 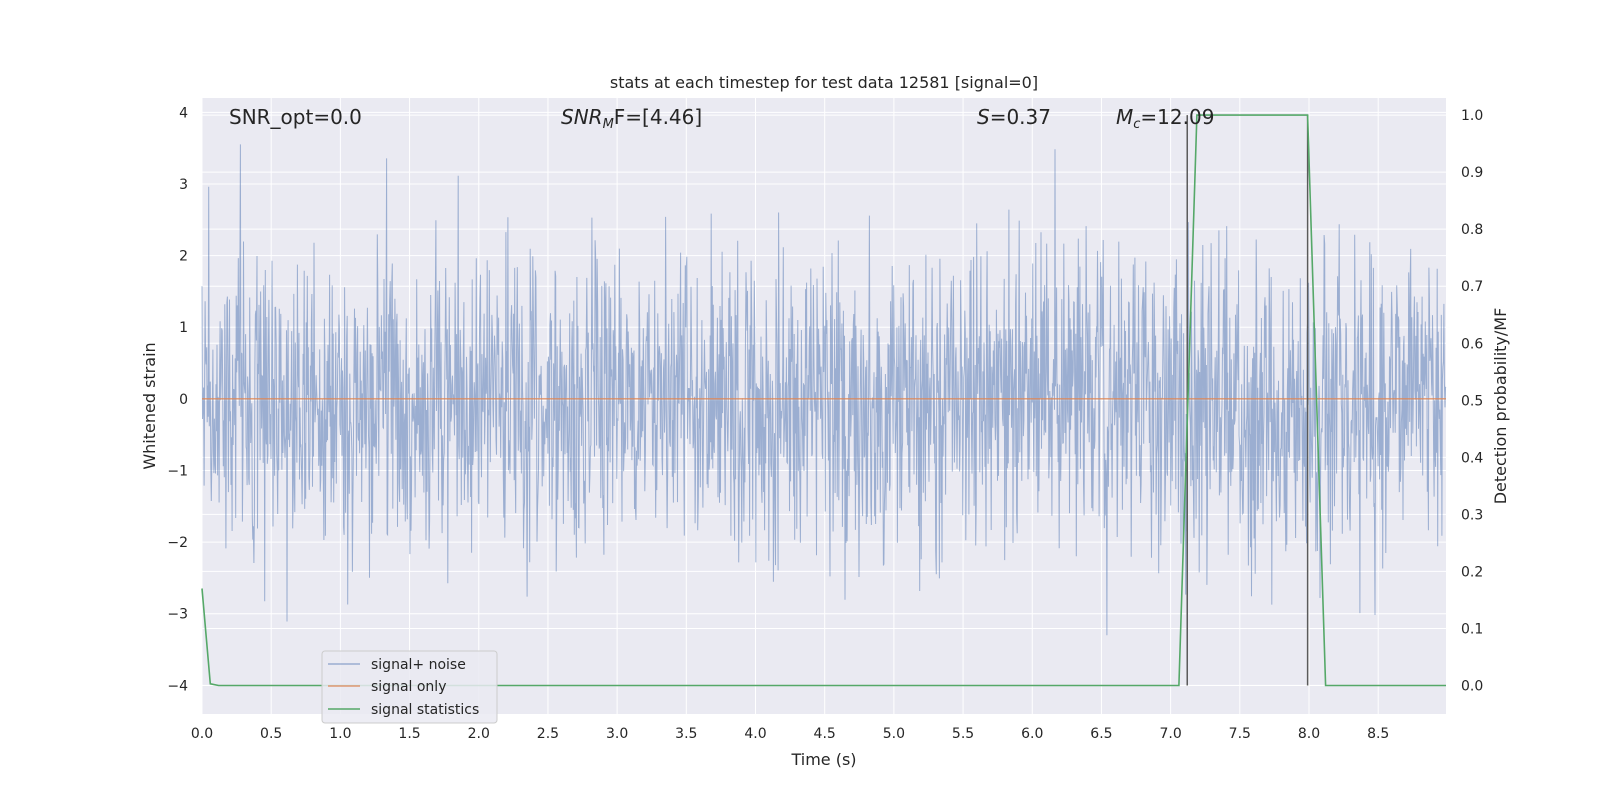 What do you see at coordinates (548, 734) in the screenshot?
I see `x-tick-label: 2.5` at bounding box center [548, 734].